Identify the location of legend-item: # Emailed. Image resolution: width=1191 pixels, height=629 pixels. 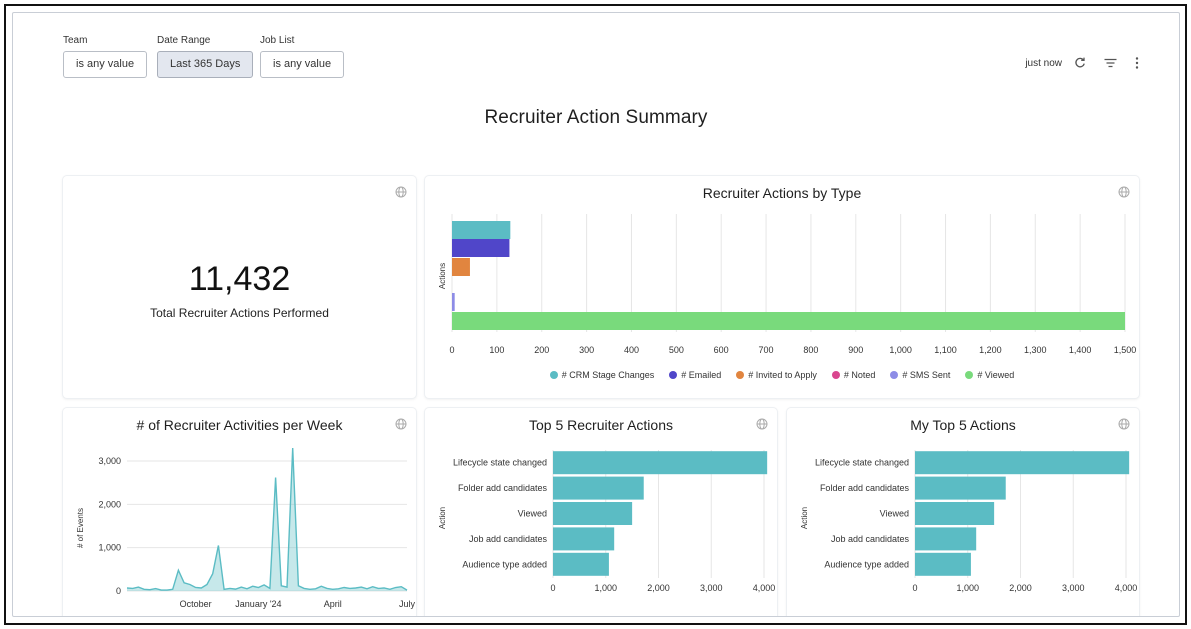
(695, 375).